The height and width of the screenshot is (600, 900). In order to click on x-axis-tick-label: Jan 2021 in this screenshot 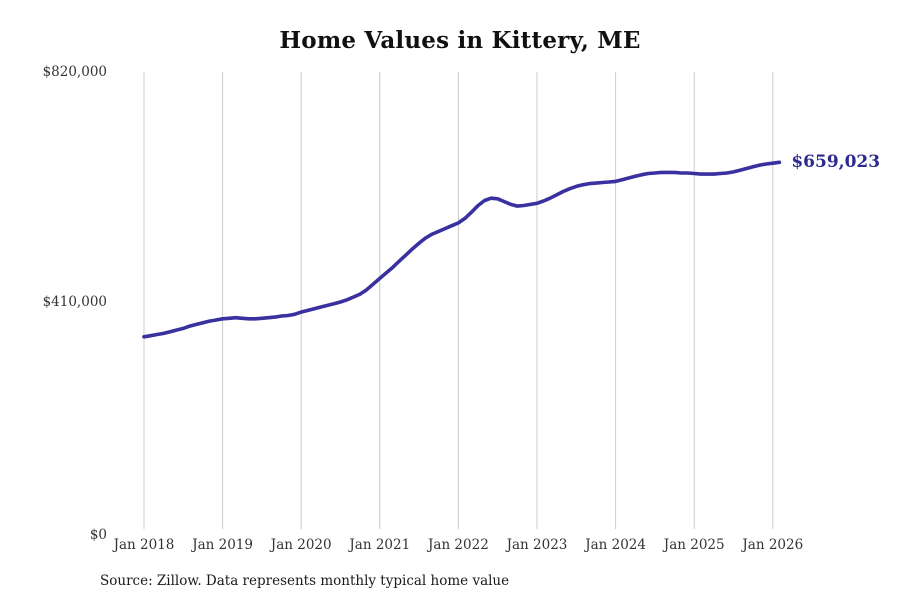, I will do `click(380, 545)`.